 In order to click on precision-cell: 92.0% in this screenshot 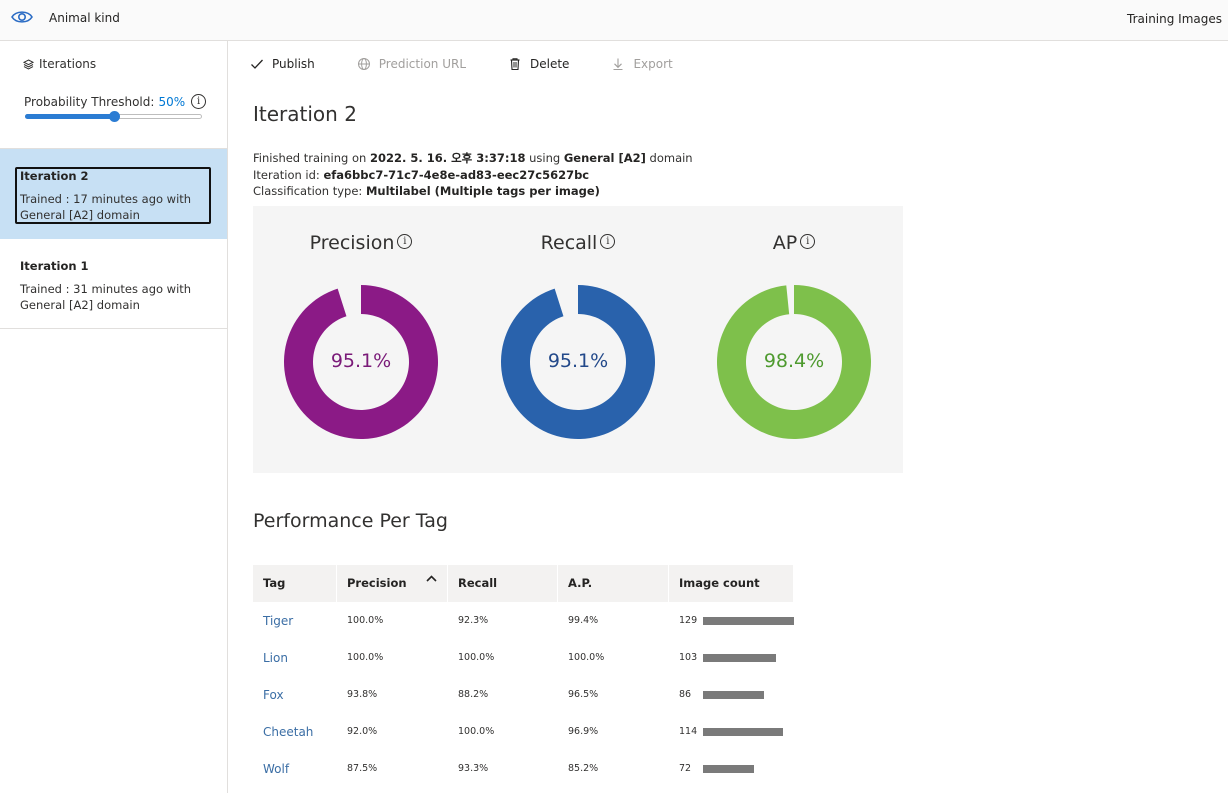, I will do `click(362, 731)`.